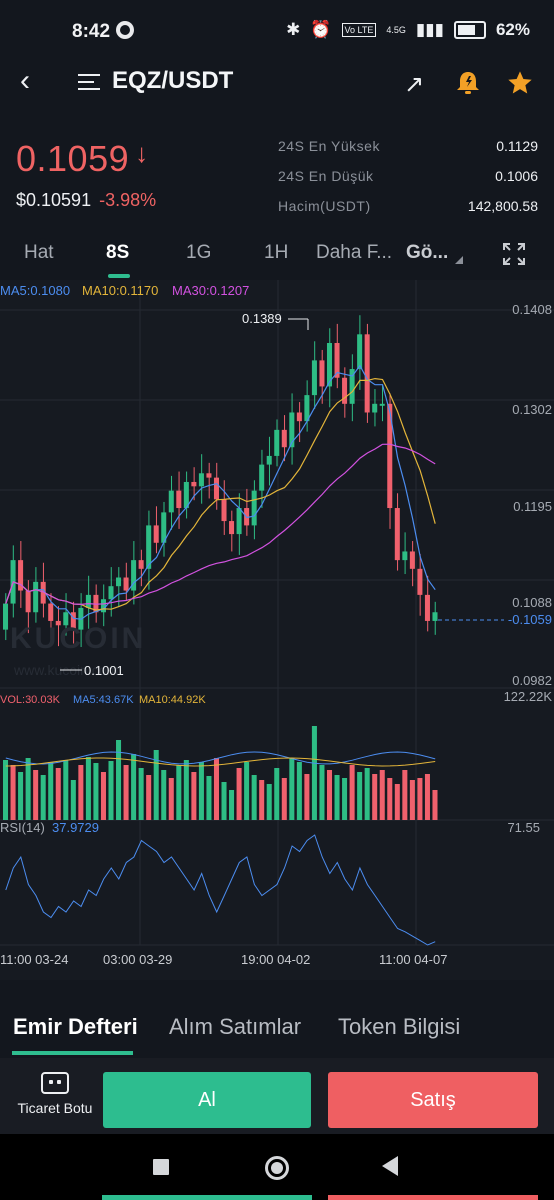  What do you see at coordinates (199, 252) in the screenshot?
I see `tab-1d: 1G` at bounding box center [199, 252].